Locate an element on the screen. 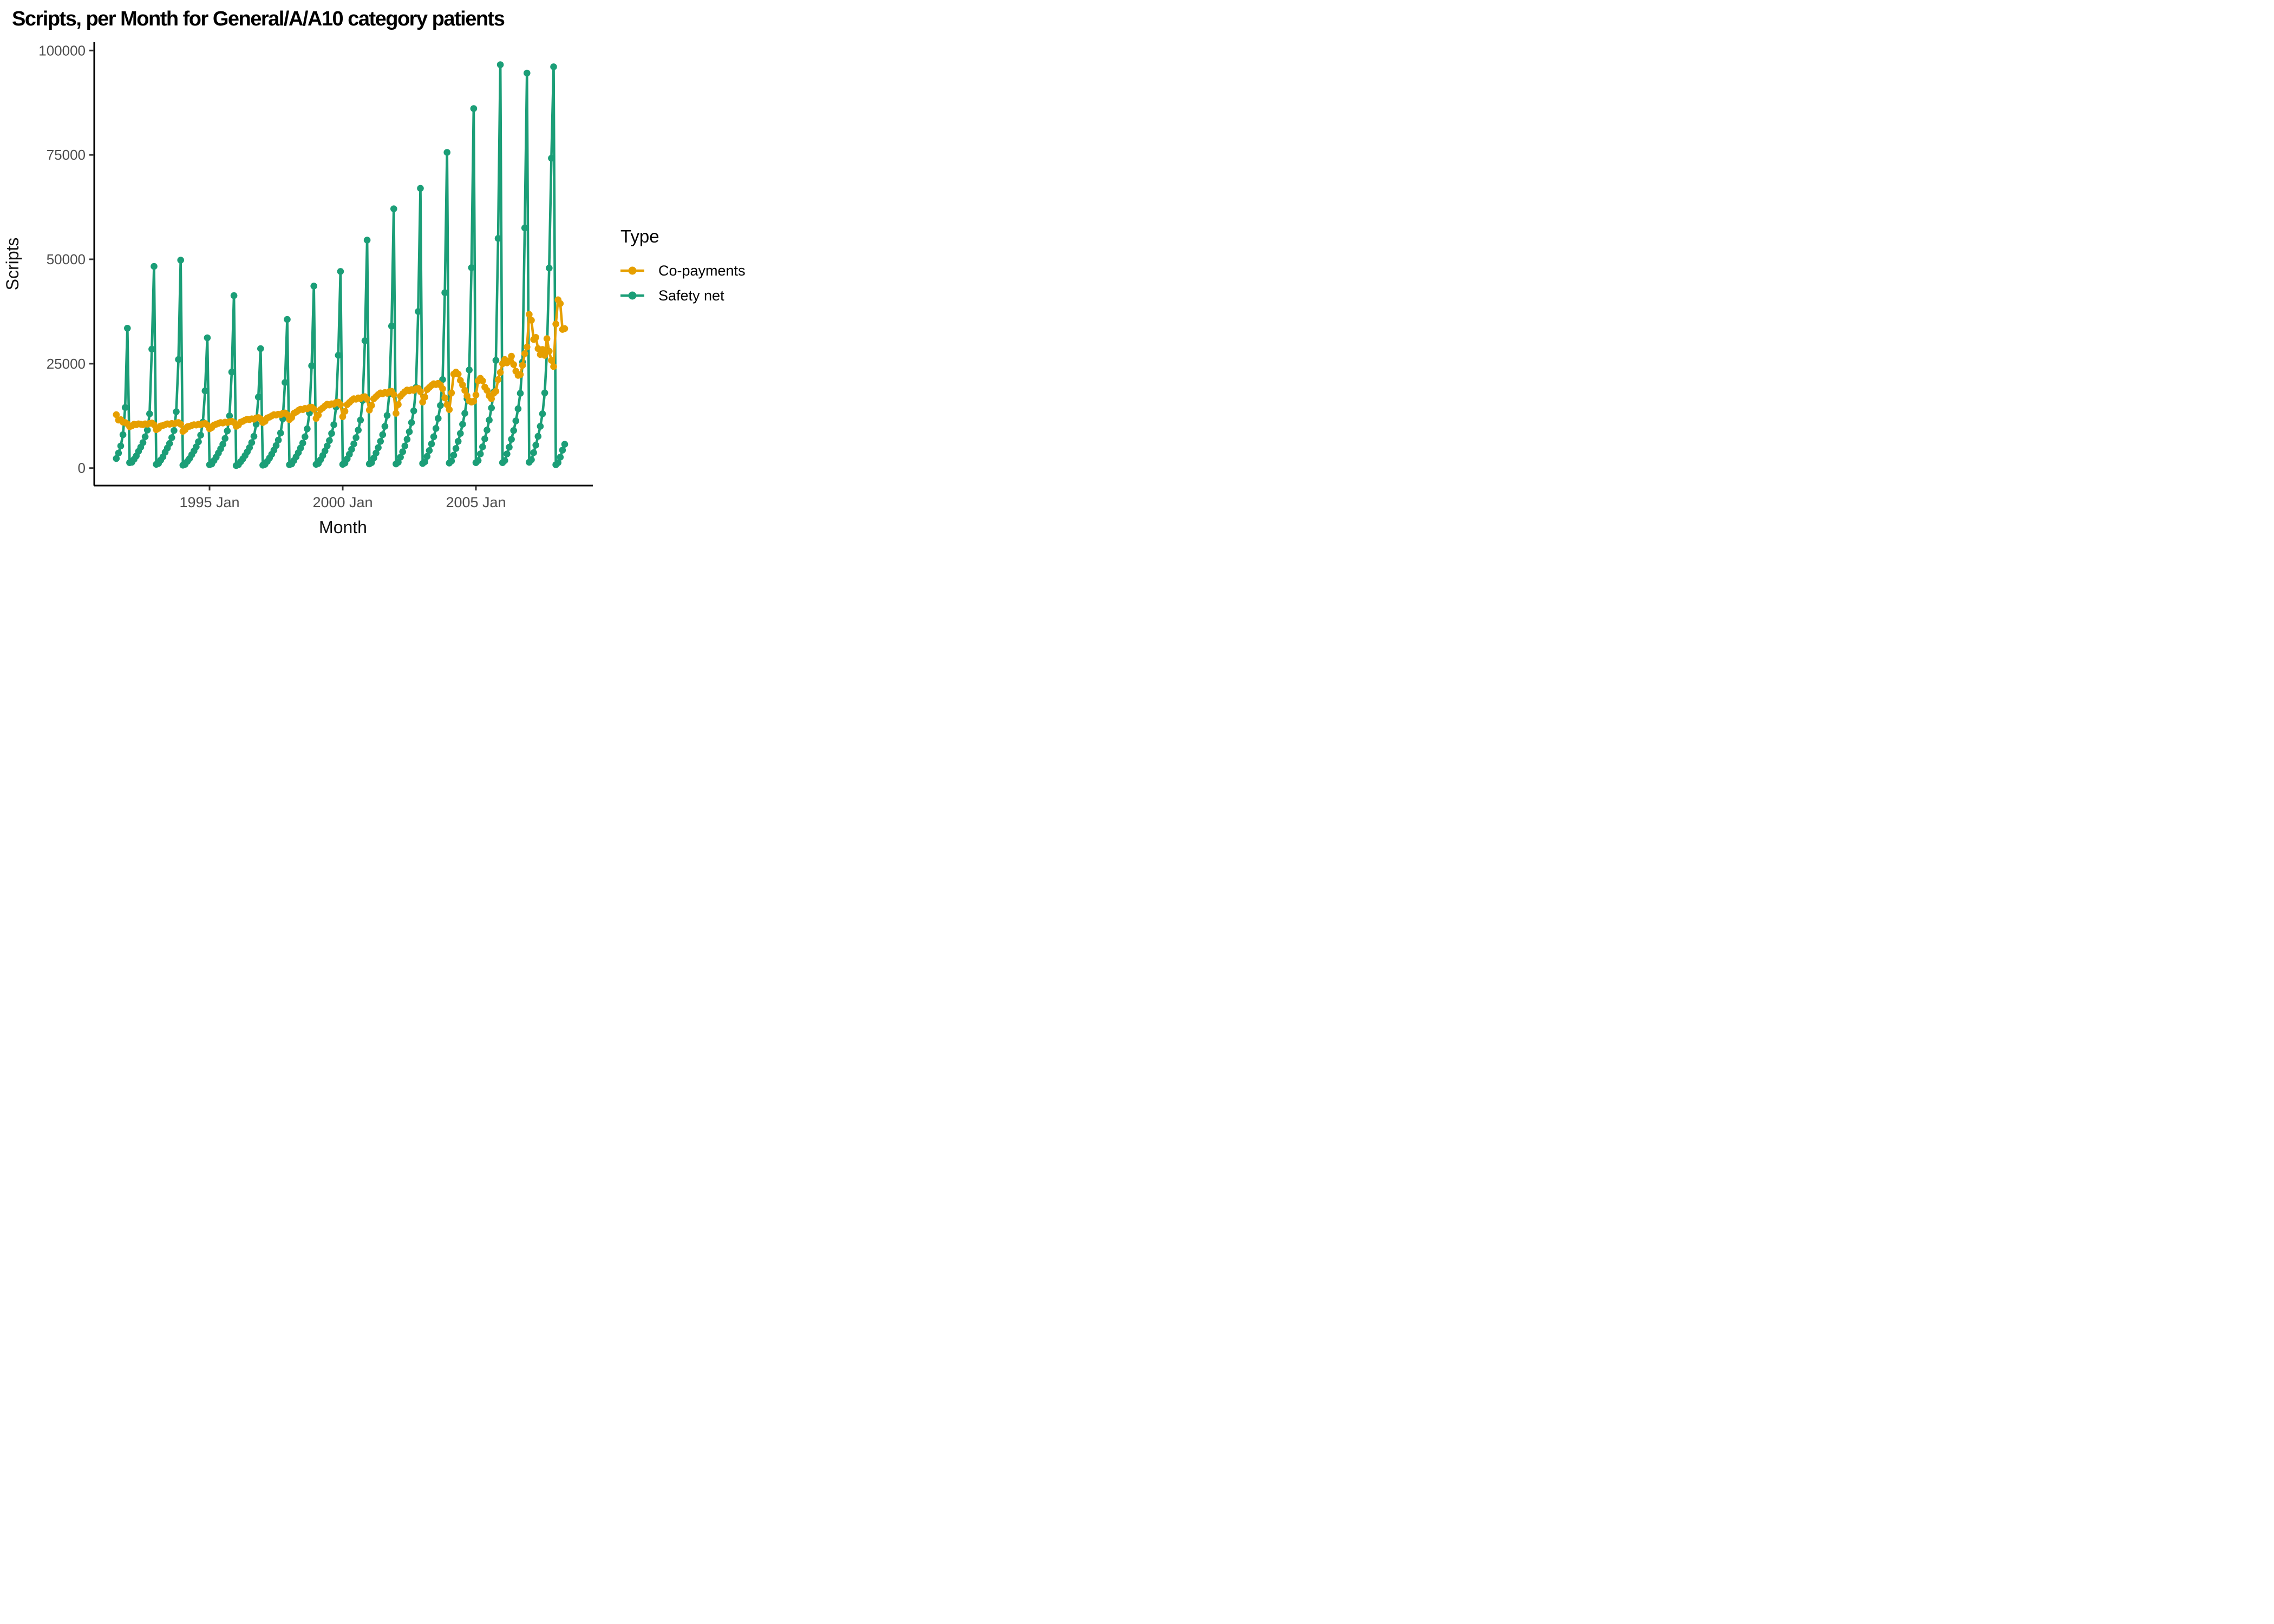 The width and height of the screenshot is (2274, 1624). y-tick-label: 50000 is located at coordinates (67, 259).